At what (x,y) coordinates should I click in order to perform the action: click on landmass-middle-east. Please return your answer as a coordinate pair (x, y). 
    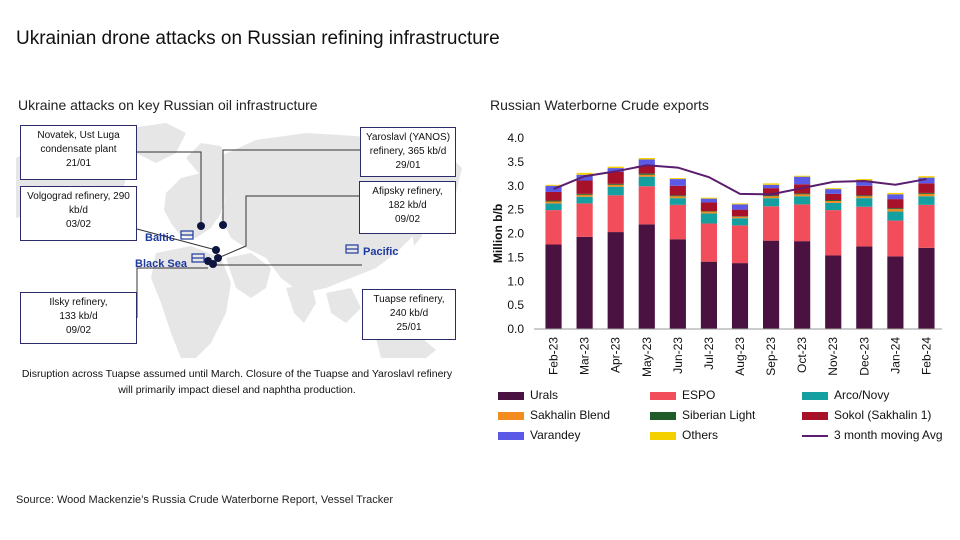
    Looking at the image, I should click on (248, 275).